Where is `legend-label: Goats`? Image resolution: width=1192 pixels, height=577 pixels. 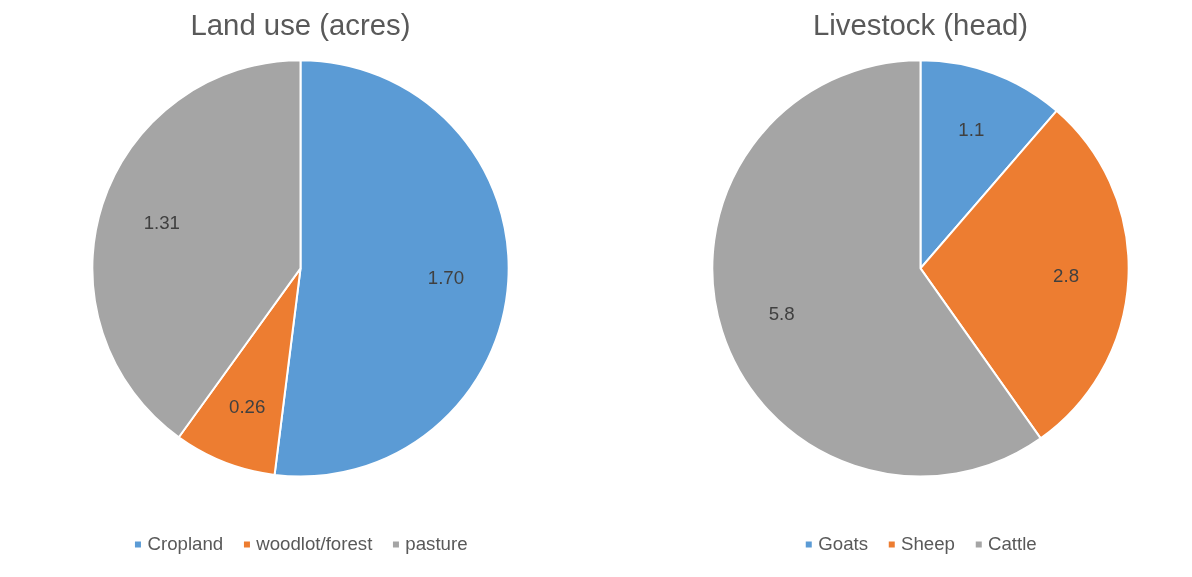 legend-label: Goats is located at coordinates (843, 544).